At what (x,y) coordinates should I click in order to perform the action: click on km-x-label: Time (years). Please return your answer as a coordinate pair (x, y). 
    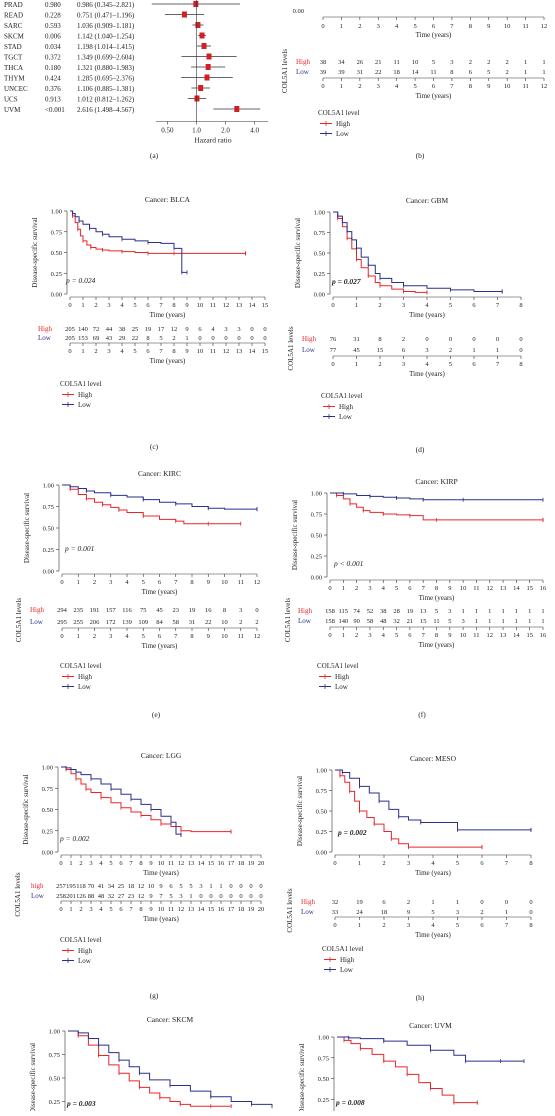
    Looking at the image, I should click on (437, 598).